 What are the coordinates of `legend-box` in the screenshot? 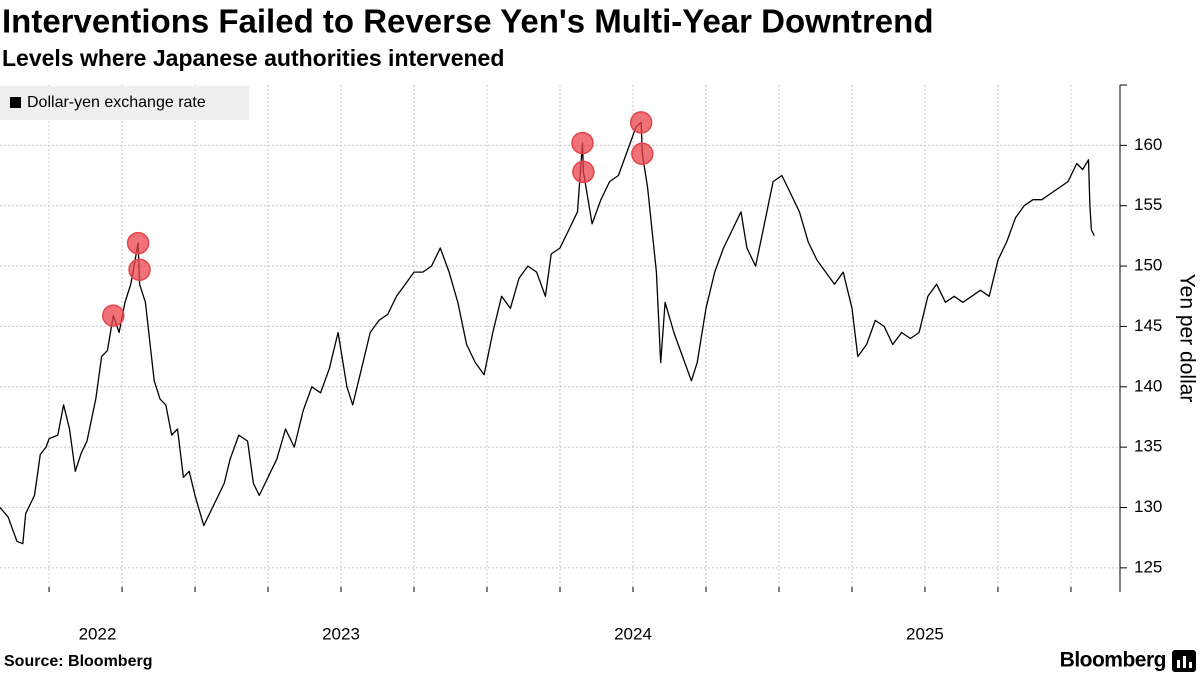 It's located at (124, 103).